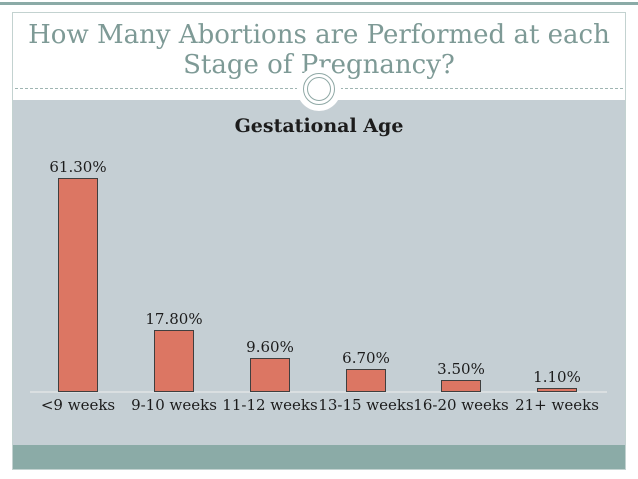 The image size is (638, 479). What do you see at coordinates (319, 457) in the screenshot?
I see `footer-accent-band` at bounding box center [319, 457].